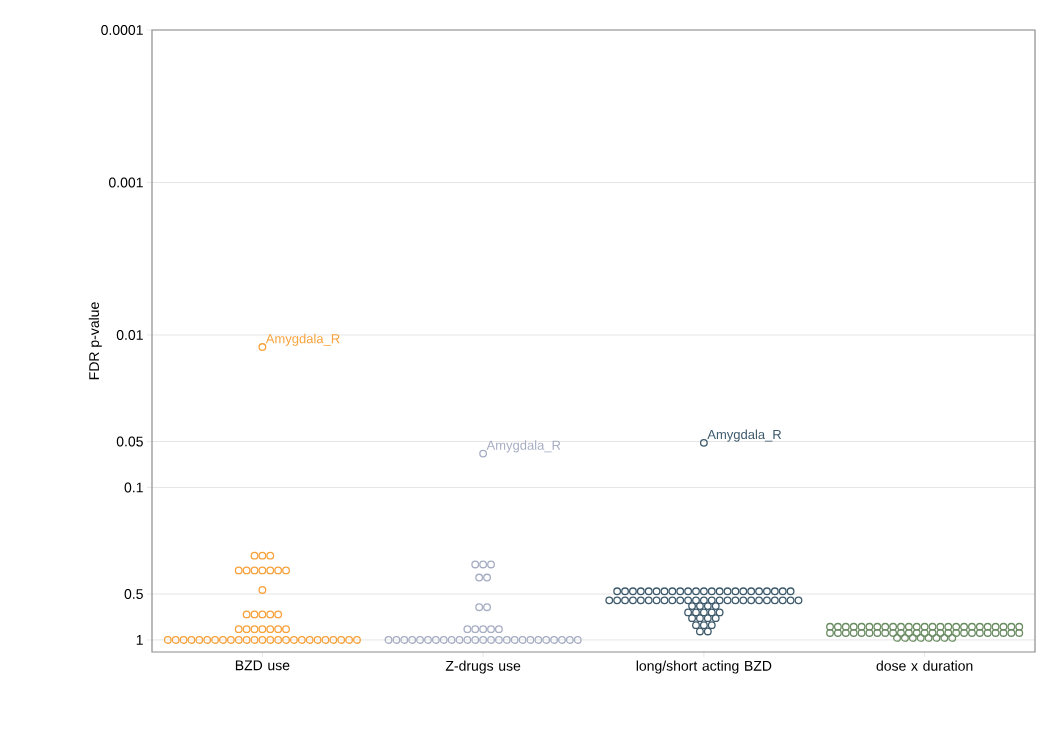  Describe the element at coordinates (95, 341) in the screenshot. I see `y-axis-title: FDR p-value` at that location.